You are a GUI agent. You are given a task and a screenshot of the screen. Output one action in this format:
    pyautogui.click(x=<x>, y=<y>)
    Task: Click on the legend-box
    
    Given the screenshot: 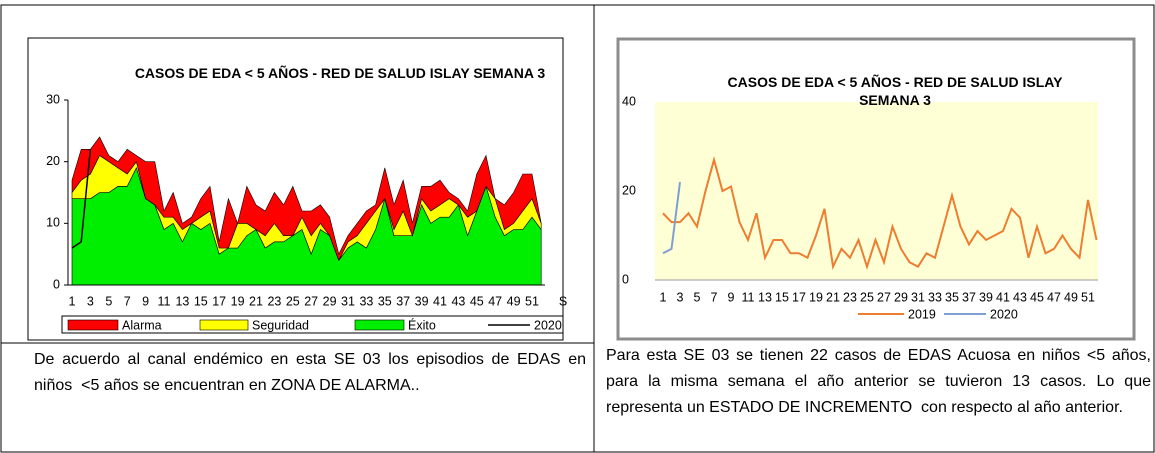 What is the action you would take?
    pyautogui.click(x=312, y=324)
    